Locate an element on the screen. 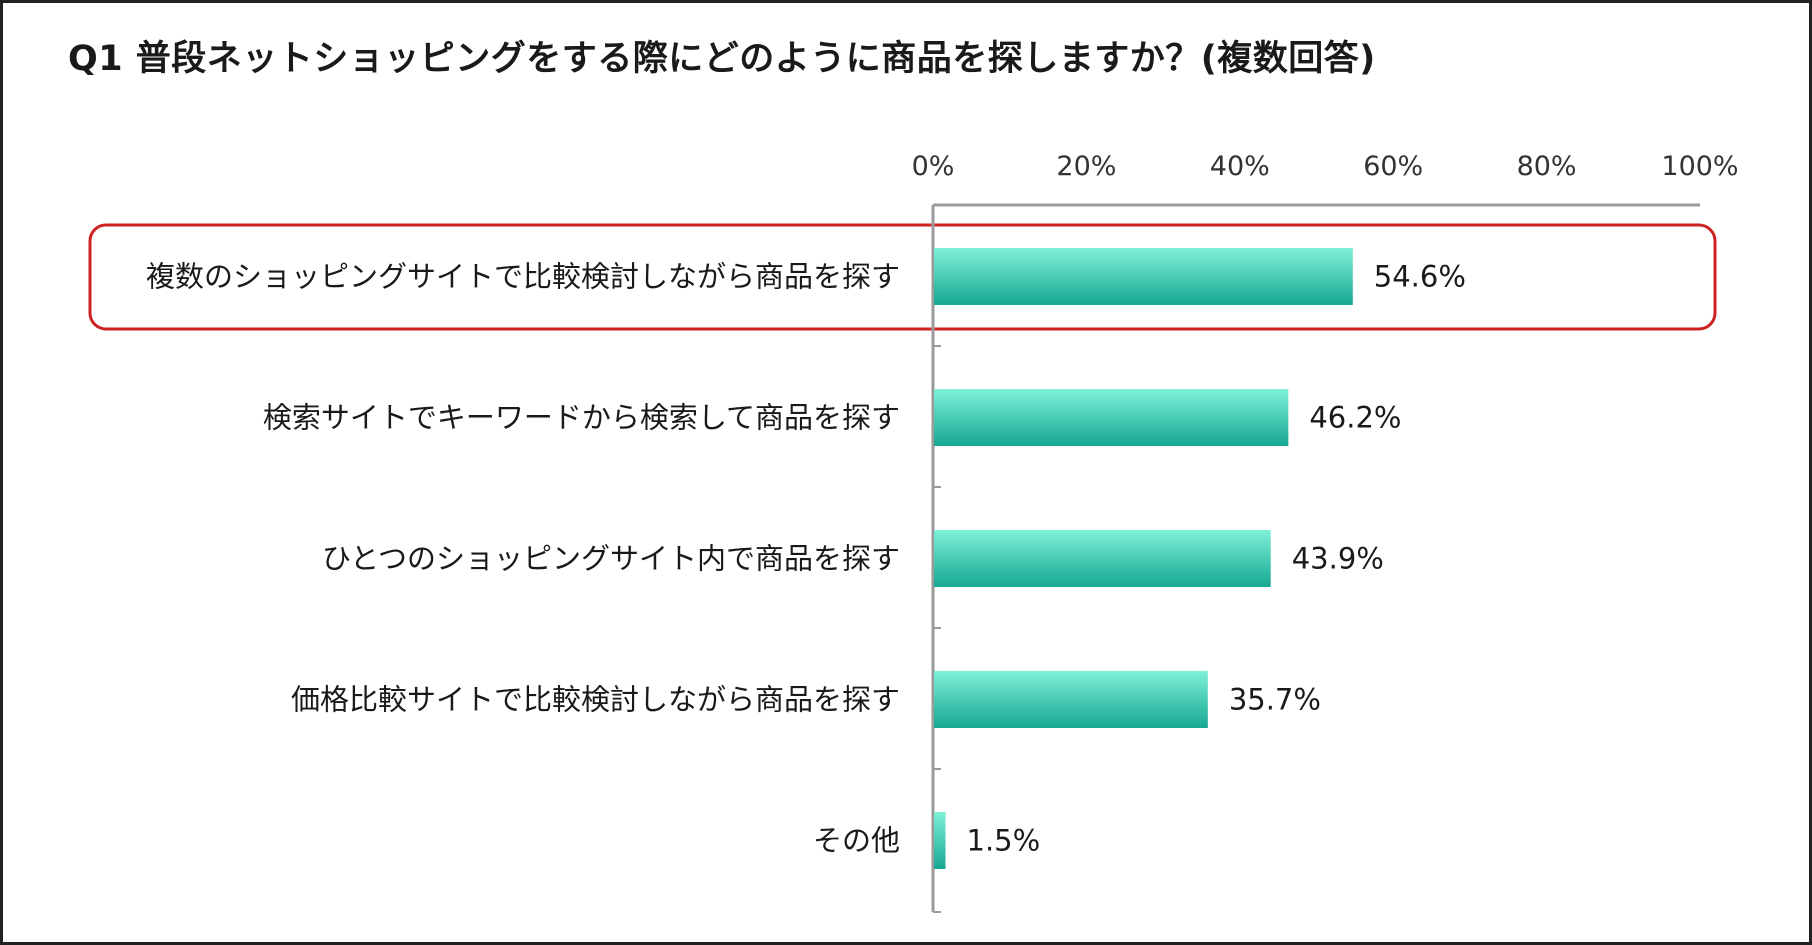  data-label: 46.2% is located at coordinates (1355, 418).